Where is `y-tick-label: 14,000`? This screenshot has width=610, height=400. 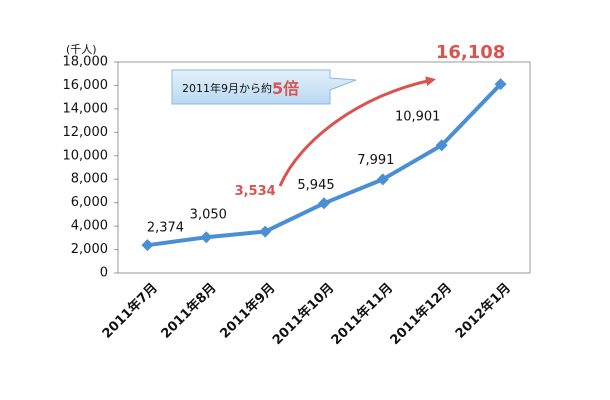
y-tick-label: 14,000 is located at coordinates (86, 108).